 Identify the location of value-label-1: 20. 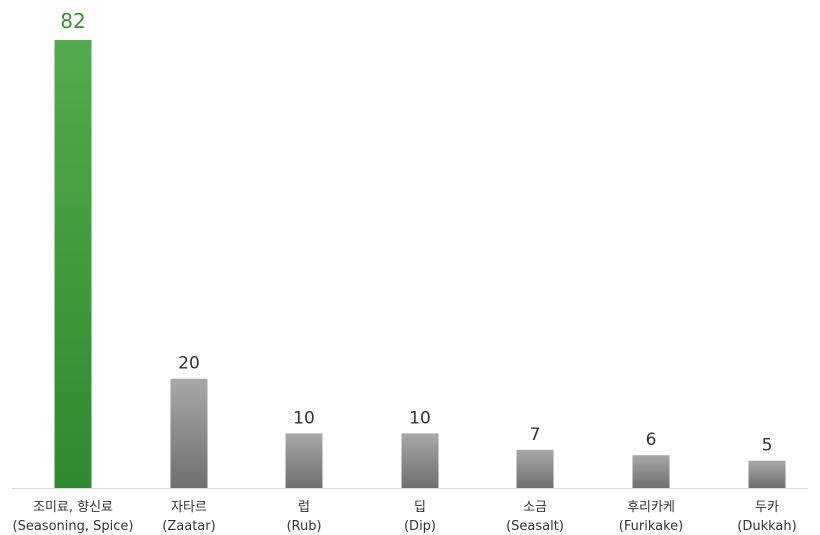
(189, 364).